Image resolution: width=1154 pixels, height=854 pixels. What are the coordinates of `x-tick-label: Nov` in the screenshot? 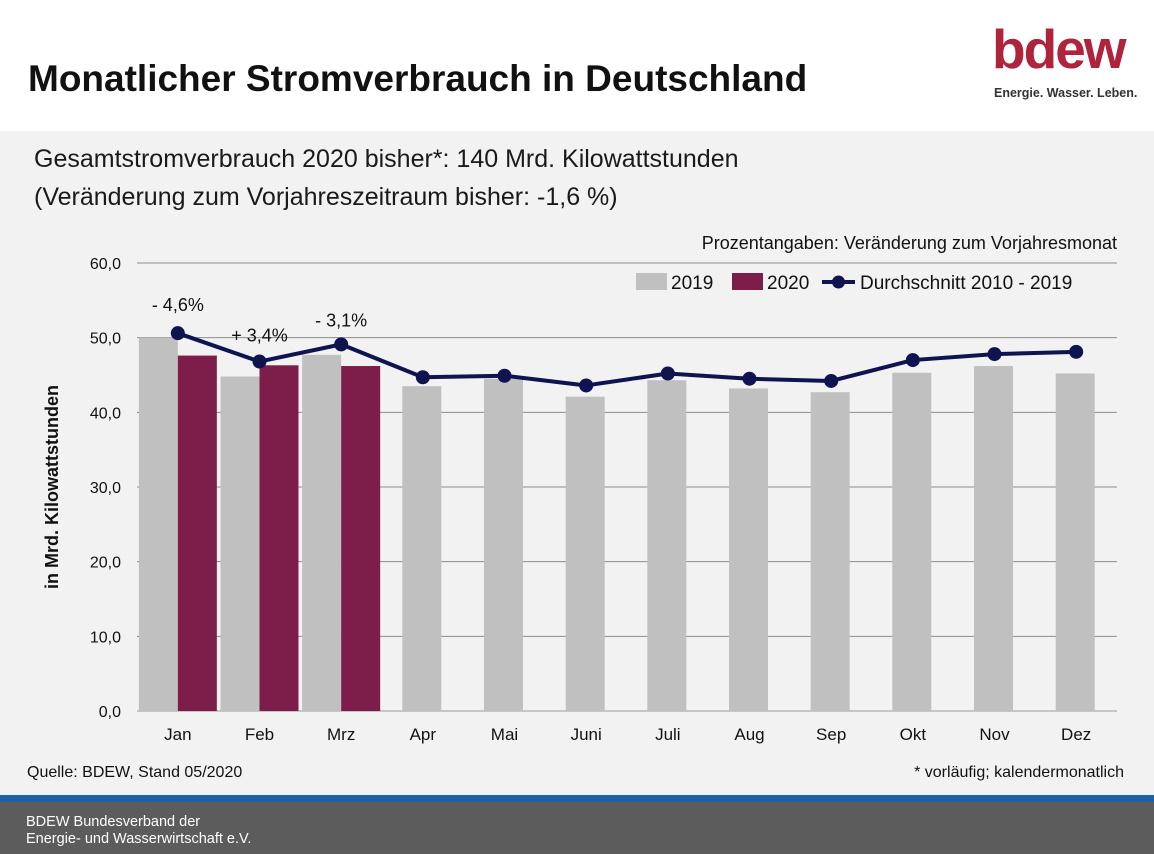 It's located at (994, 734).